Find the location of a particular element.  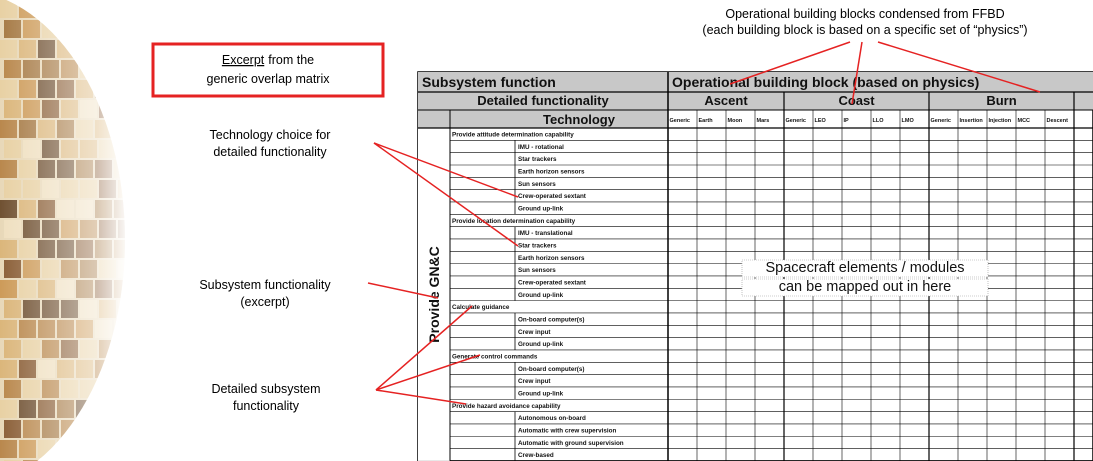

overlay-text: Spacecraft elements / modules is located at coordinates (864, 268).